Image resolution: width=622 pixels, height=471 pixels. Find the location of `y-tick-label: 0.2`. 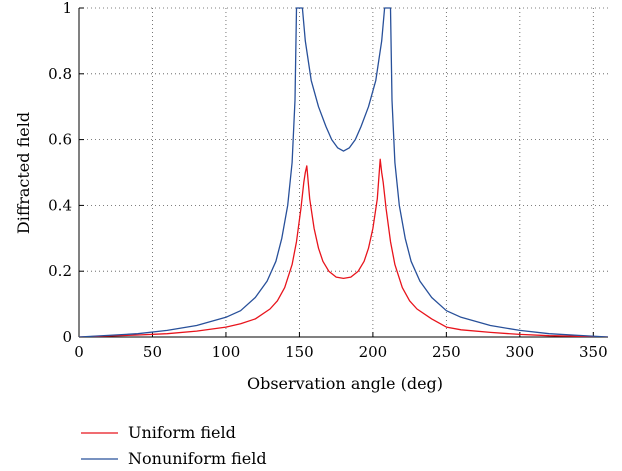

y-tick-label: 0.2 is located at coordinates (60, 271).